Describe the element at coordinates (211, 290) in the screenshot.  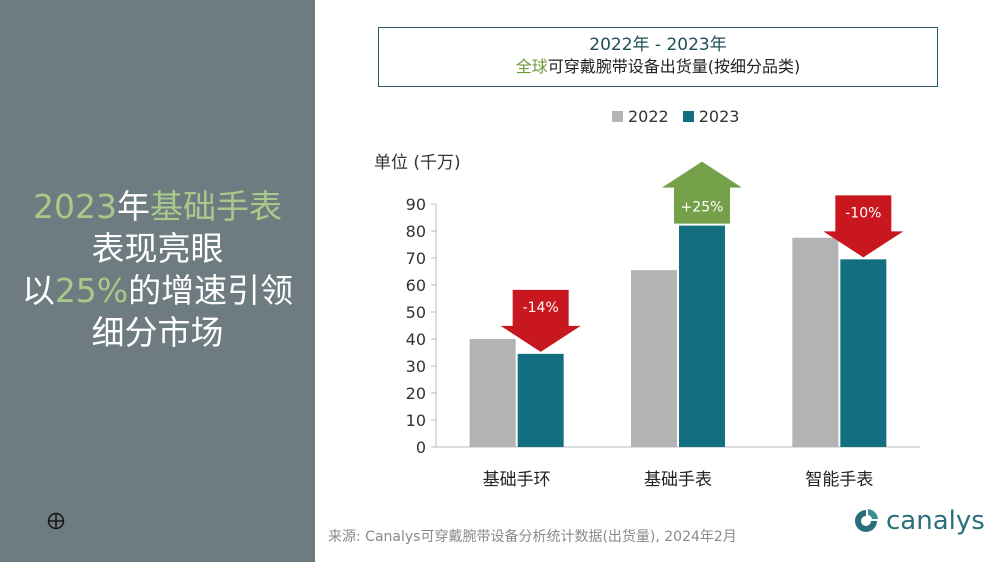
I see `headline-growth-suffix: 的增速引领` at that location.